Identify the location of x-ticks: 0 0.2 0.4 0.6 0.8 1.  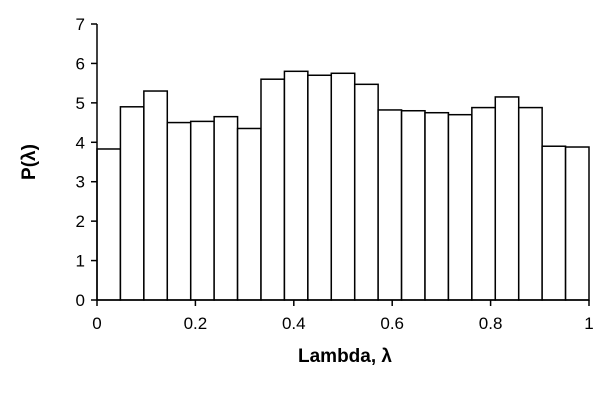
(343, 316).